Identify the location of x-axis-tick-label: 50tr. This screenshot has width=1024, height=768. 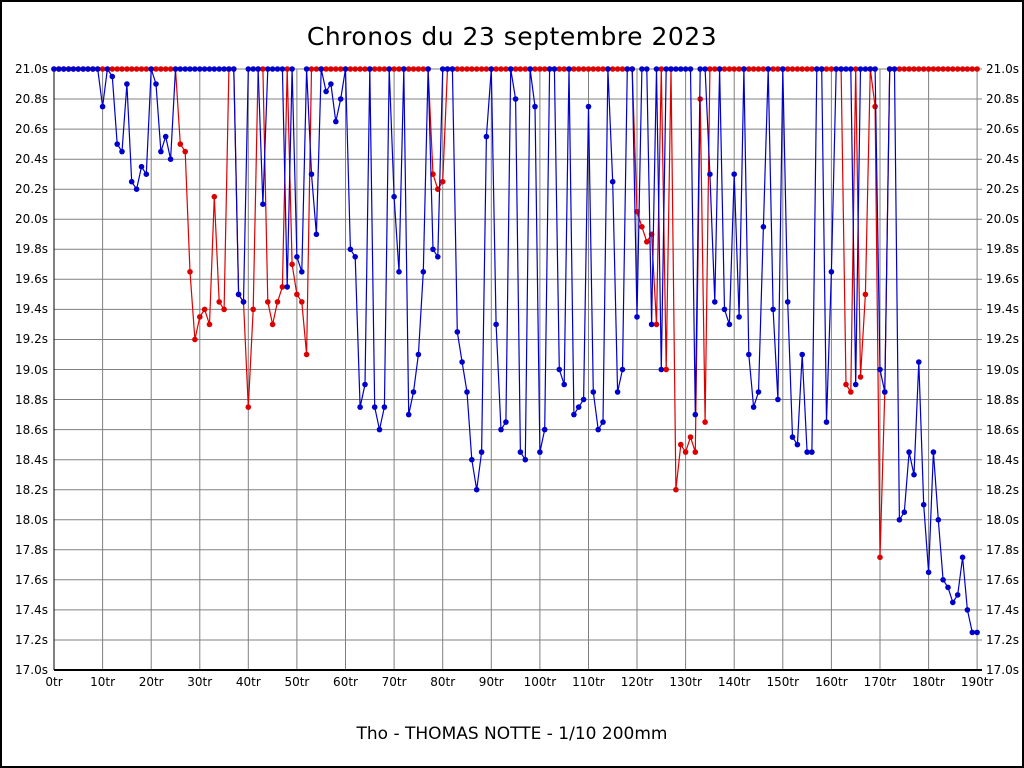
(297, 682).